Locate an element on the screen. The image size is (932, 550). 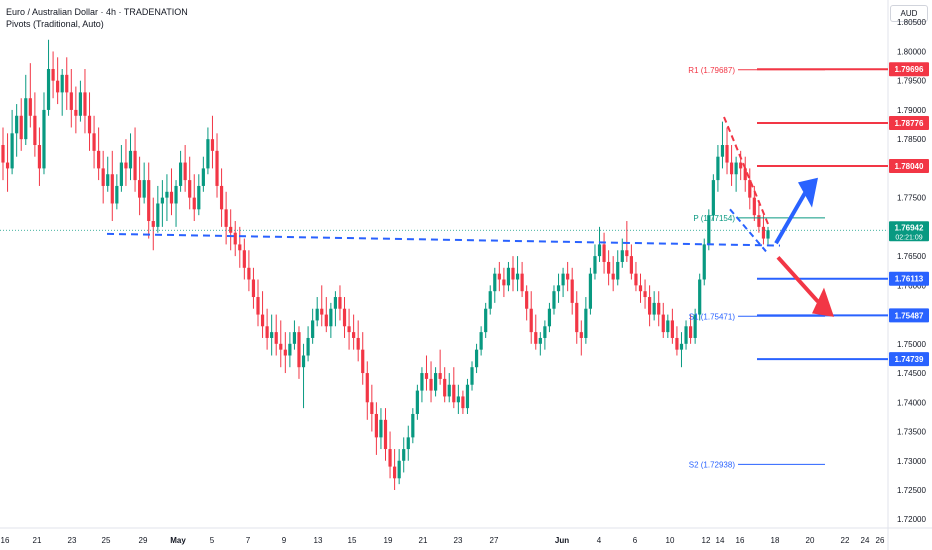
price-tick-label: 1.79500 is located at coordinates (911, 81).